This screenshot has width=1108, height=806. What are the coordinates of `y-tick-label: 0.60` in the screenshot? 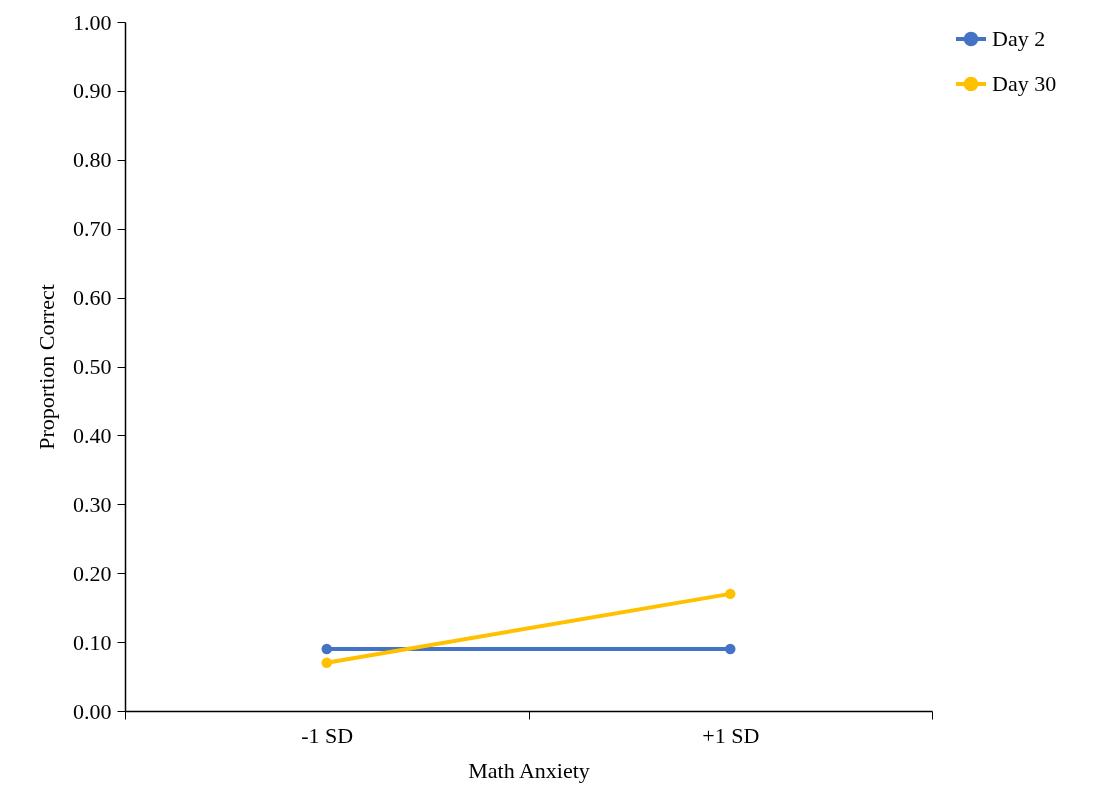 It's located at (92, 298).